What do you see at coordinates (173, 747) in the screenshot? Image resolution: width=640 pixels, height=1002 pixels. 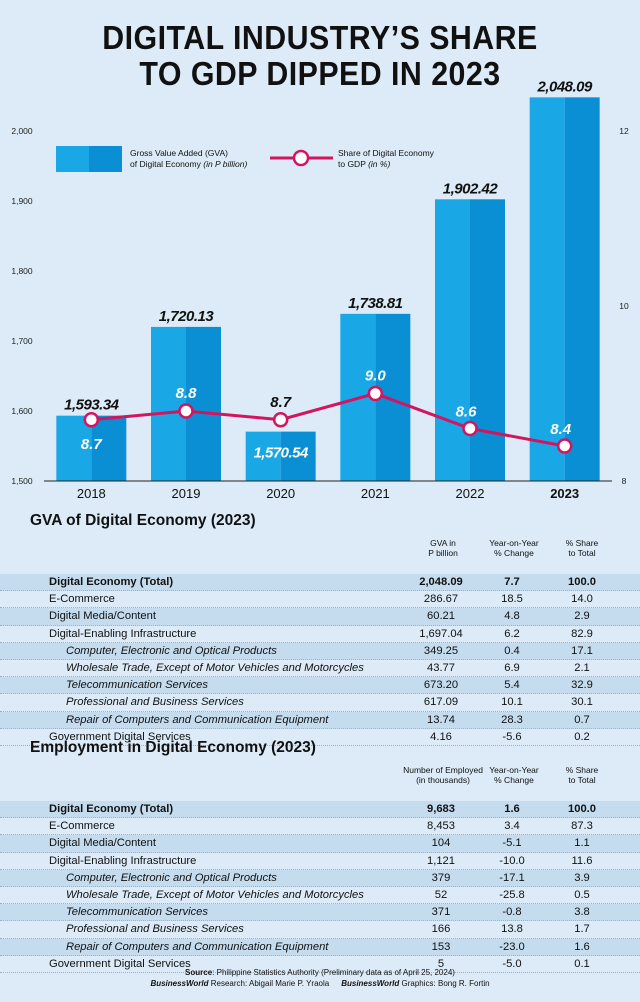 I see `employment-table-heading: Employment in Digital Economy (2023)` at bounding box center [173, 747].